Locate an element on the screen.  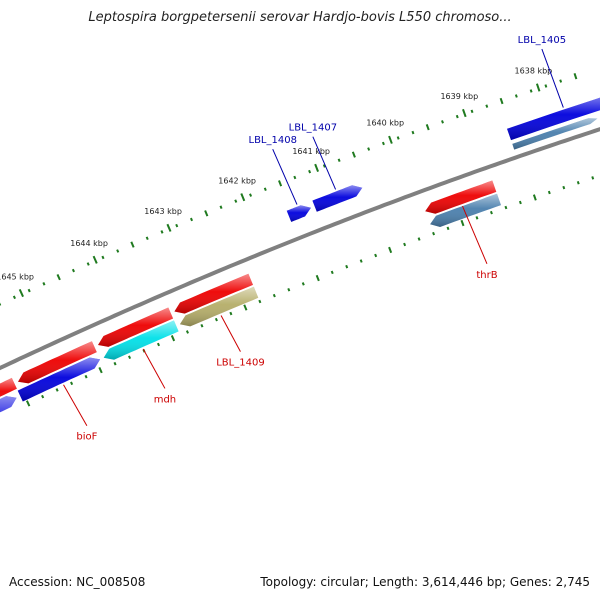
tick-label: 1638 kbp is located at coordinates (534, 70).